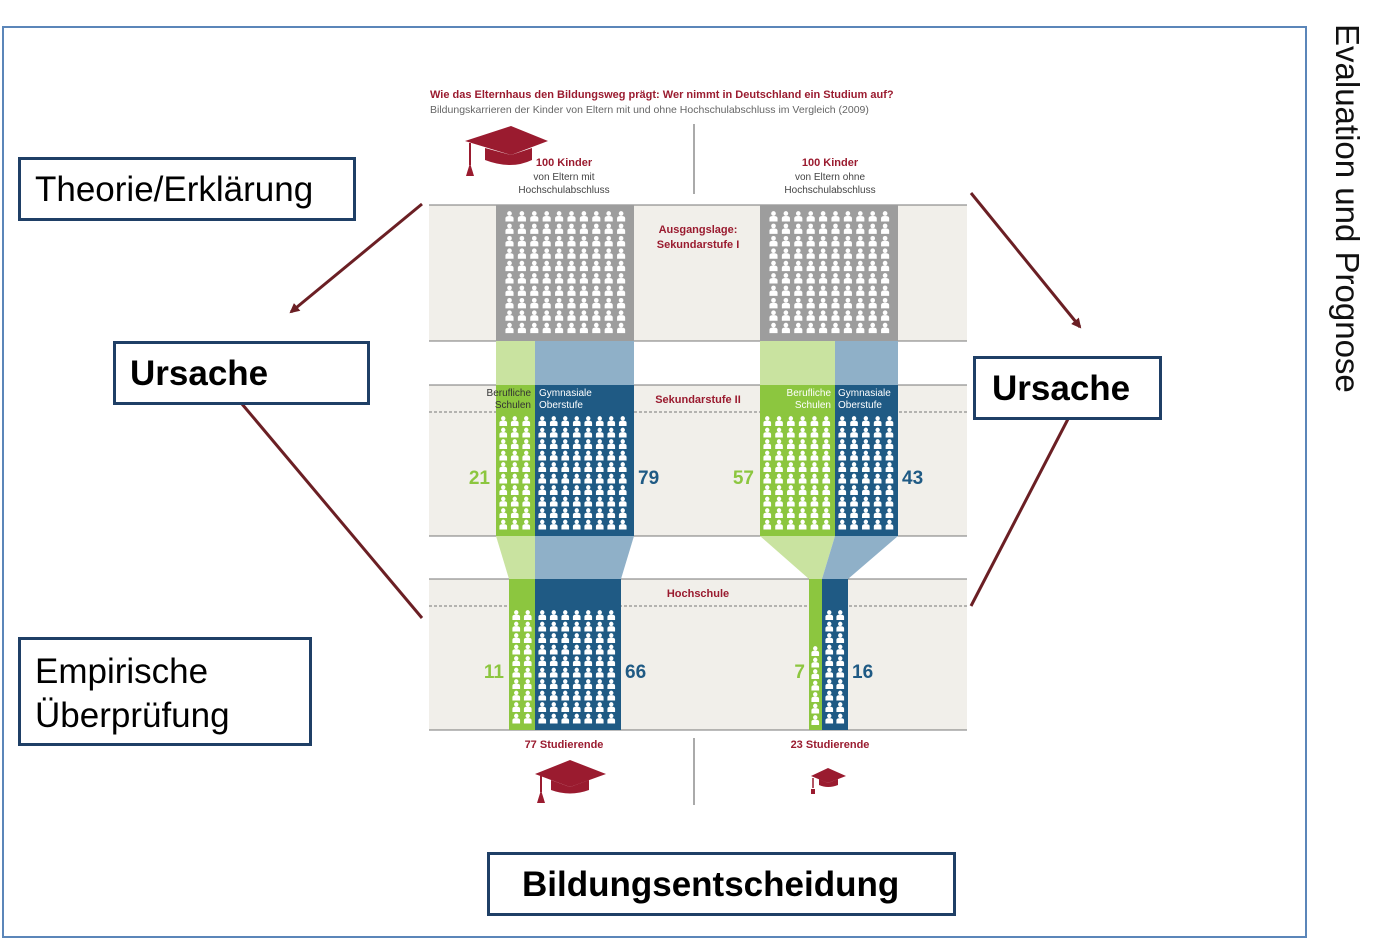 The image size is (1378, 942). I want to click on arrow-right-to-ursache, so click(1025, 260).